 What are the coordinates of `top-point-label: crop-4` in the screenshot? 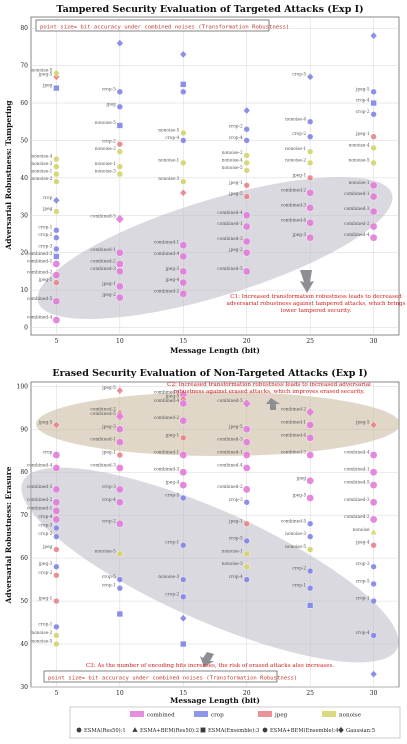 It's located at (363, 101).